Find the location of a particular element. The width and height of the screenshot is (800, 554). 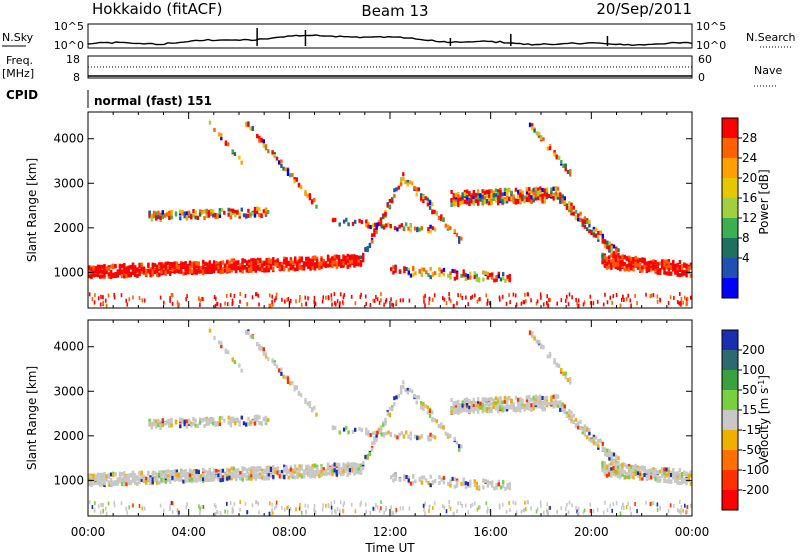

x-tick-label: 16:00 is located at coordinates (490, 532).